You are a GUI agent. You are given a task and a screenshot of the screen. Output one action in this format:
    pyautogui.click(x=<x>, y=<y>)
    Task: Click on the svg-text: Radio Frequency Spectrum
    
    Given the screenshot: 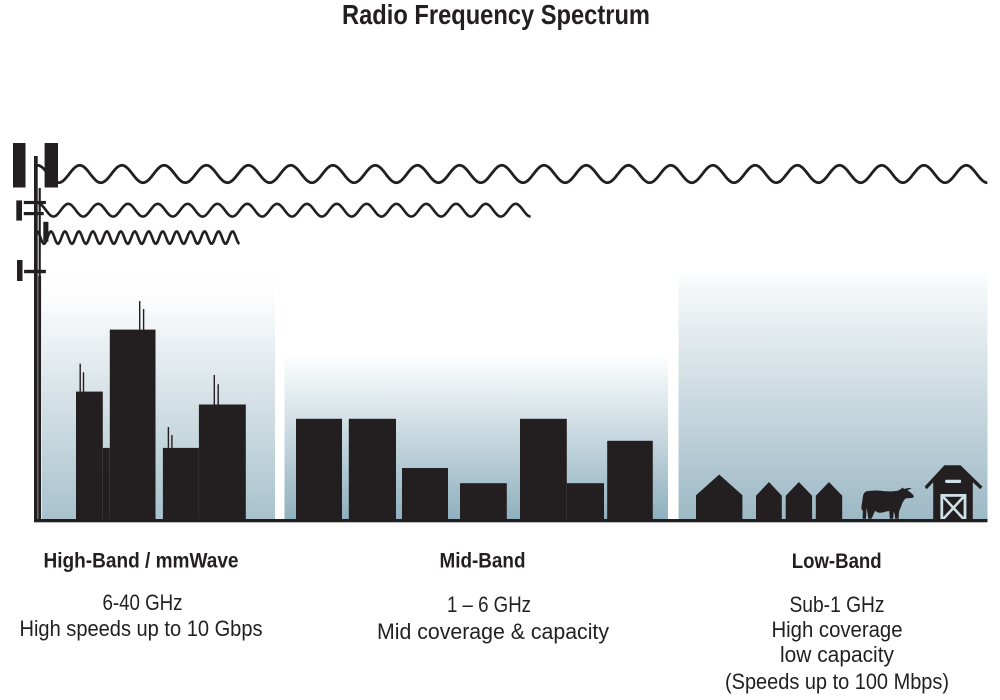 What is the action you would take?
    pyautogui.click(x=496, y=15)
    